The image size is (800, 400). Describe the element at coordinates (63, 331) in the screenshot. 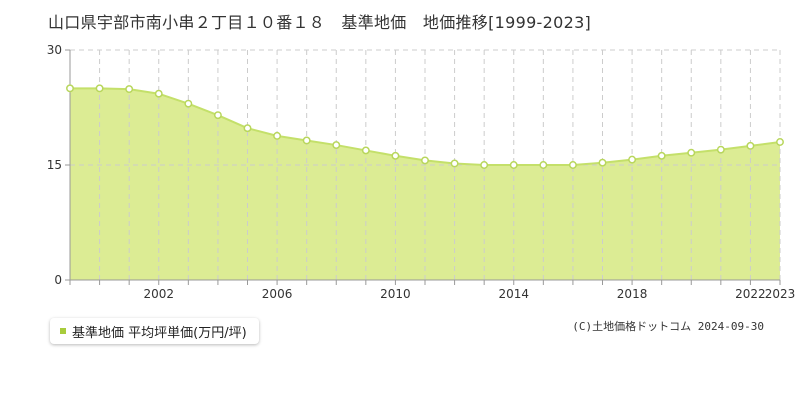

I see `legend-marker` at that location.